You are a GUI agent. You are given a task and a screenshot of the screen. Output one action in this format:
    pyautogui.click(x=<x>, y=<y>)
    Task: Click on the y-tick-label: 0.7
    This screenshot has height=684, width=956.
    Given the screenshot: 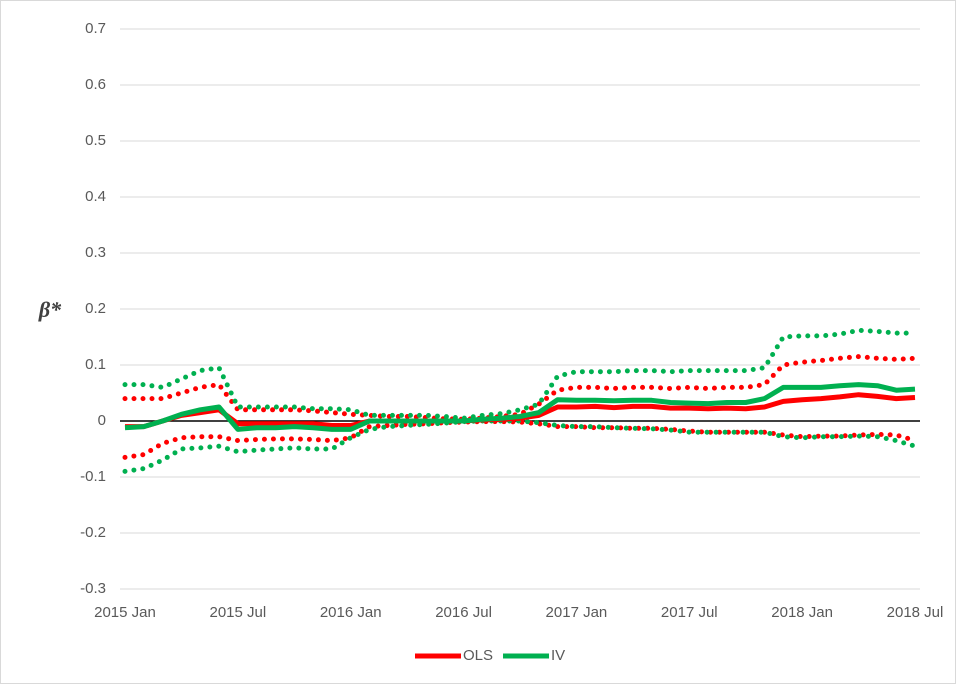 What is the action you would take?
    pyautogui.click(x=95, y=28)
    